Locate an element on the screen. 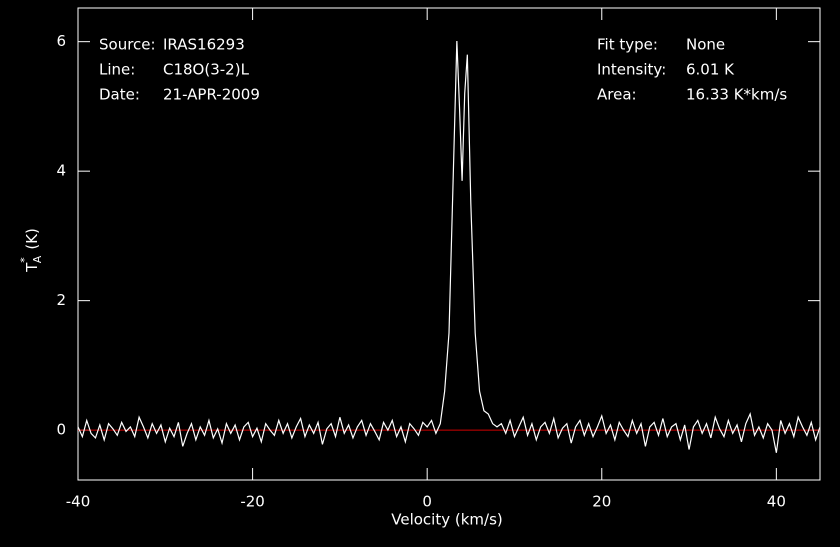  x-tick-label: 40 is located at coordinates (776, 502).